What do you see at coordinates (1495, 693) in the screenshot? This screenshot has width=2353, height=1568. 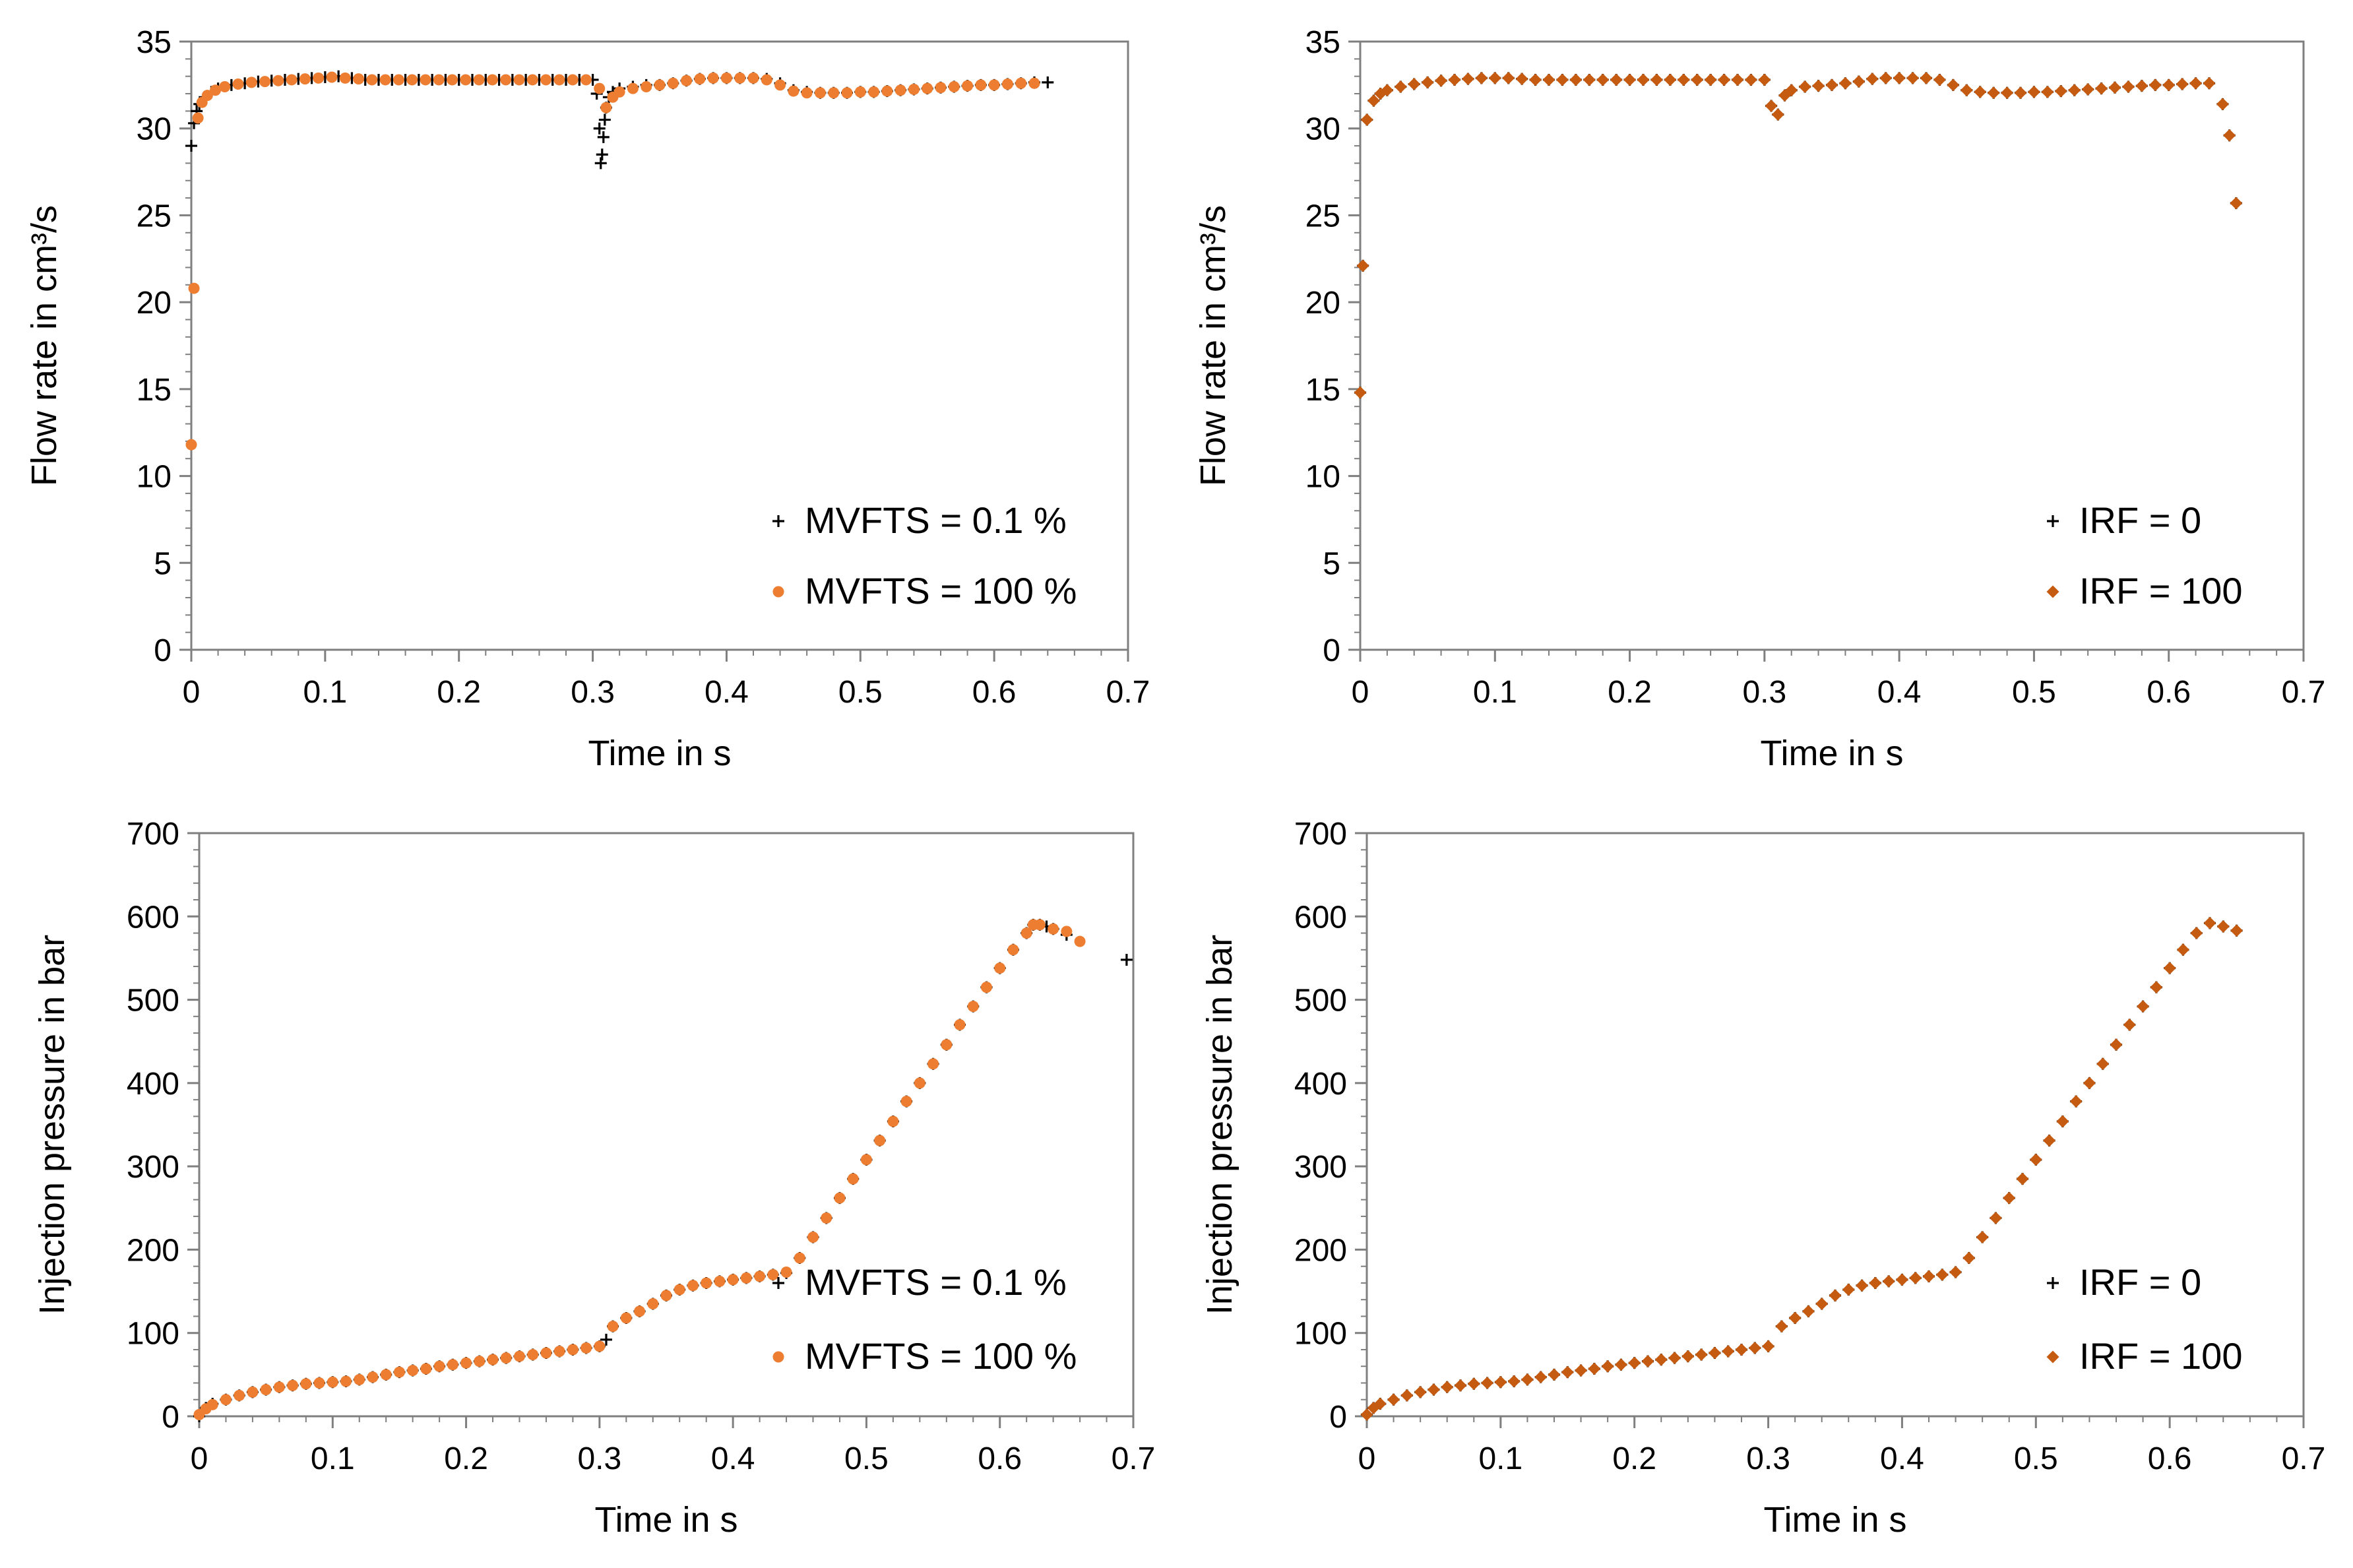 I see `x-tick-label: 0.1` at bounding box center [1495, 693].